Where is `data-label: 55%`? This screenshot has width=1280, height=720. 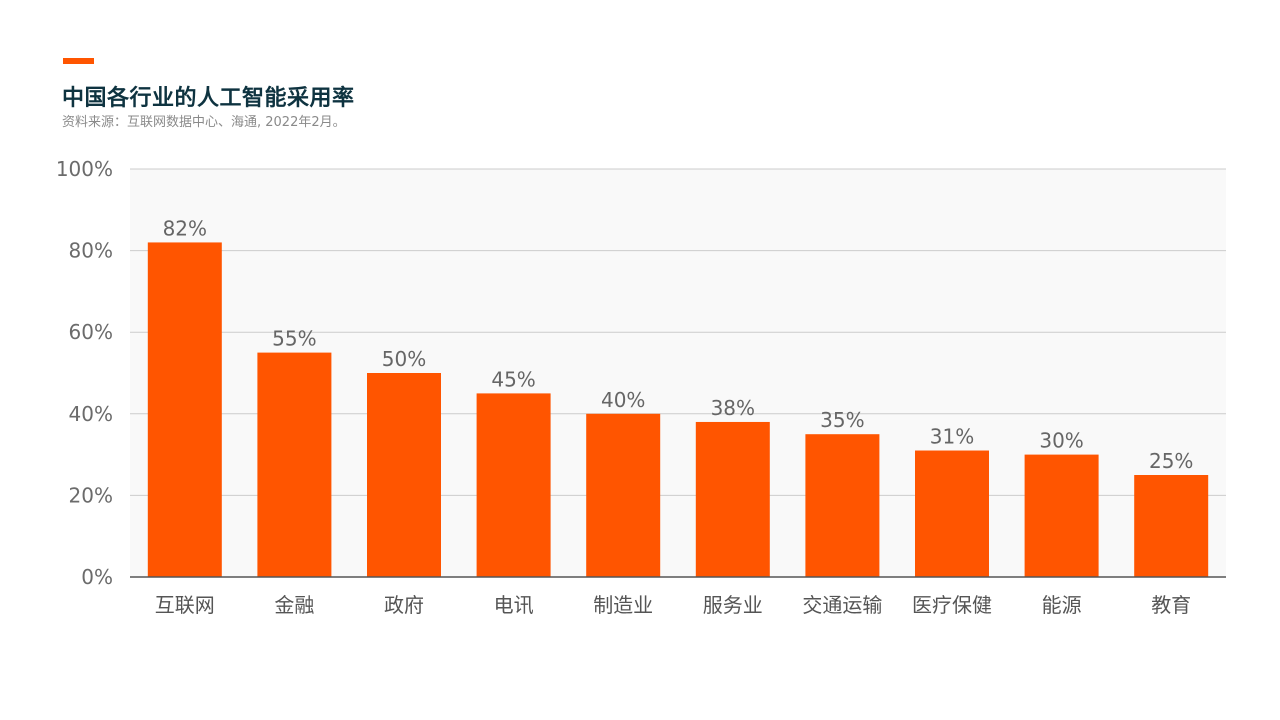
data-label: 55% is located at coordinates (294, 339).